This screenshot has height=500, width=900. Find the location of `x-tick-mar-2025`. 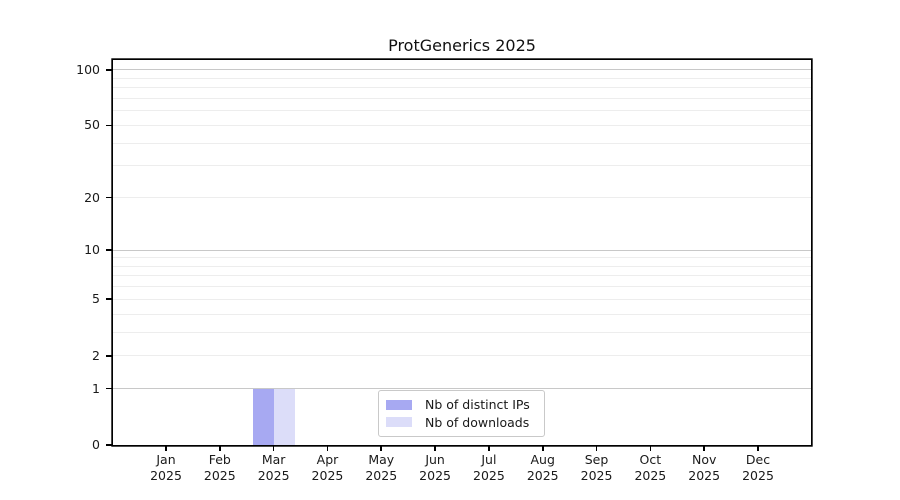

x-tick-mar-2025 is located at coordinates (273, 448).